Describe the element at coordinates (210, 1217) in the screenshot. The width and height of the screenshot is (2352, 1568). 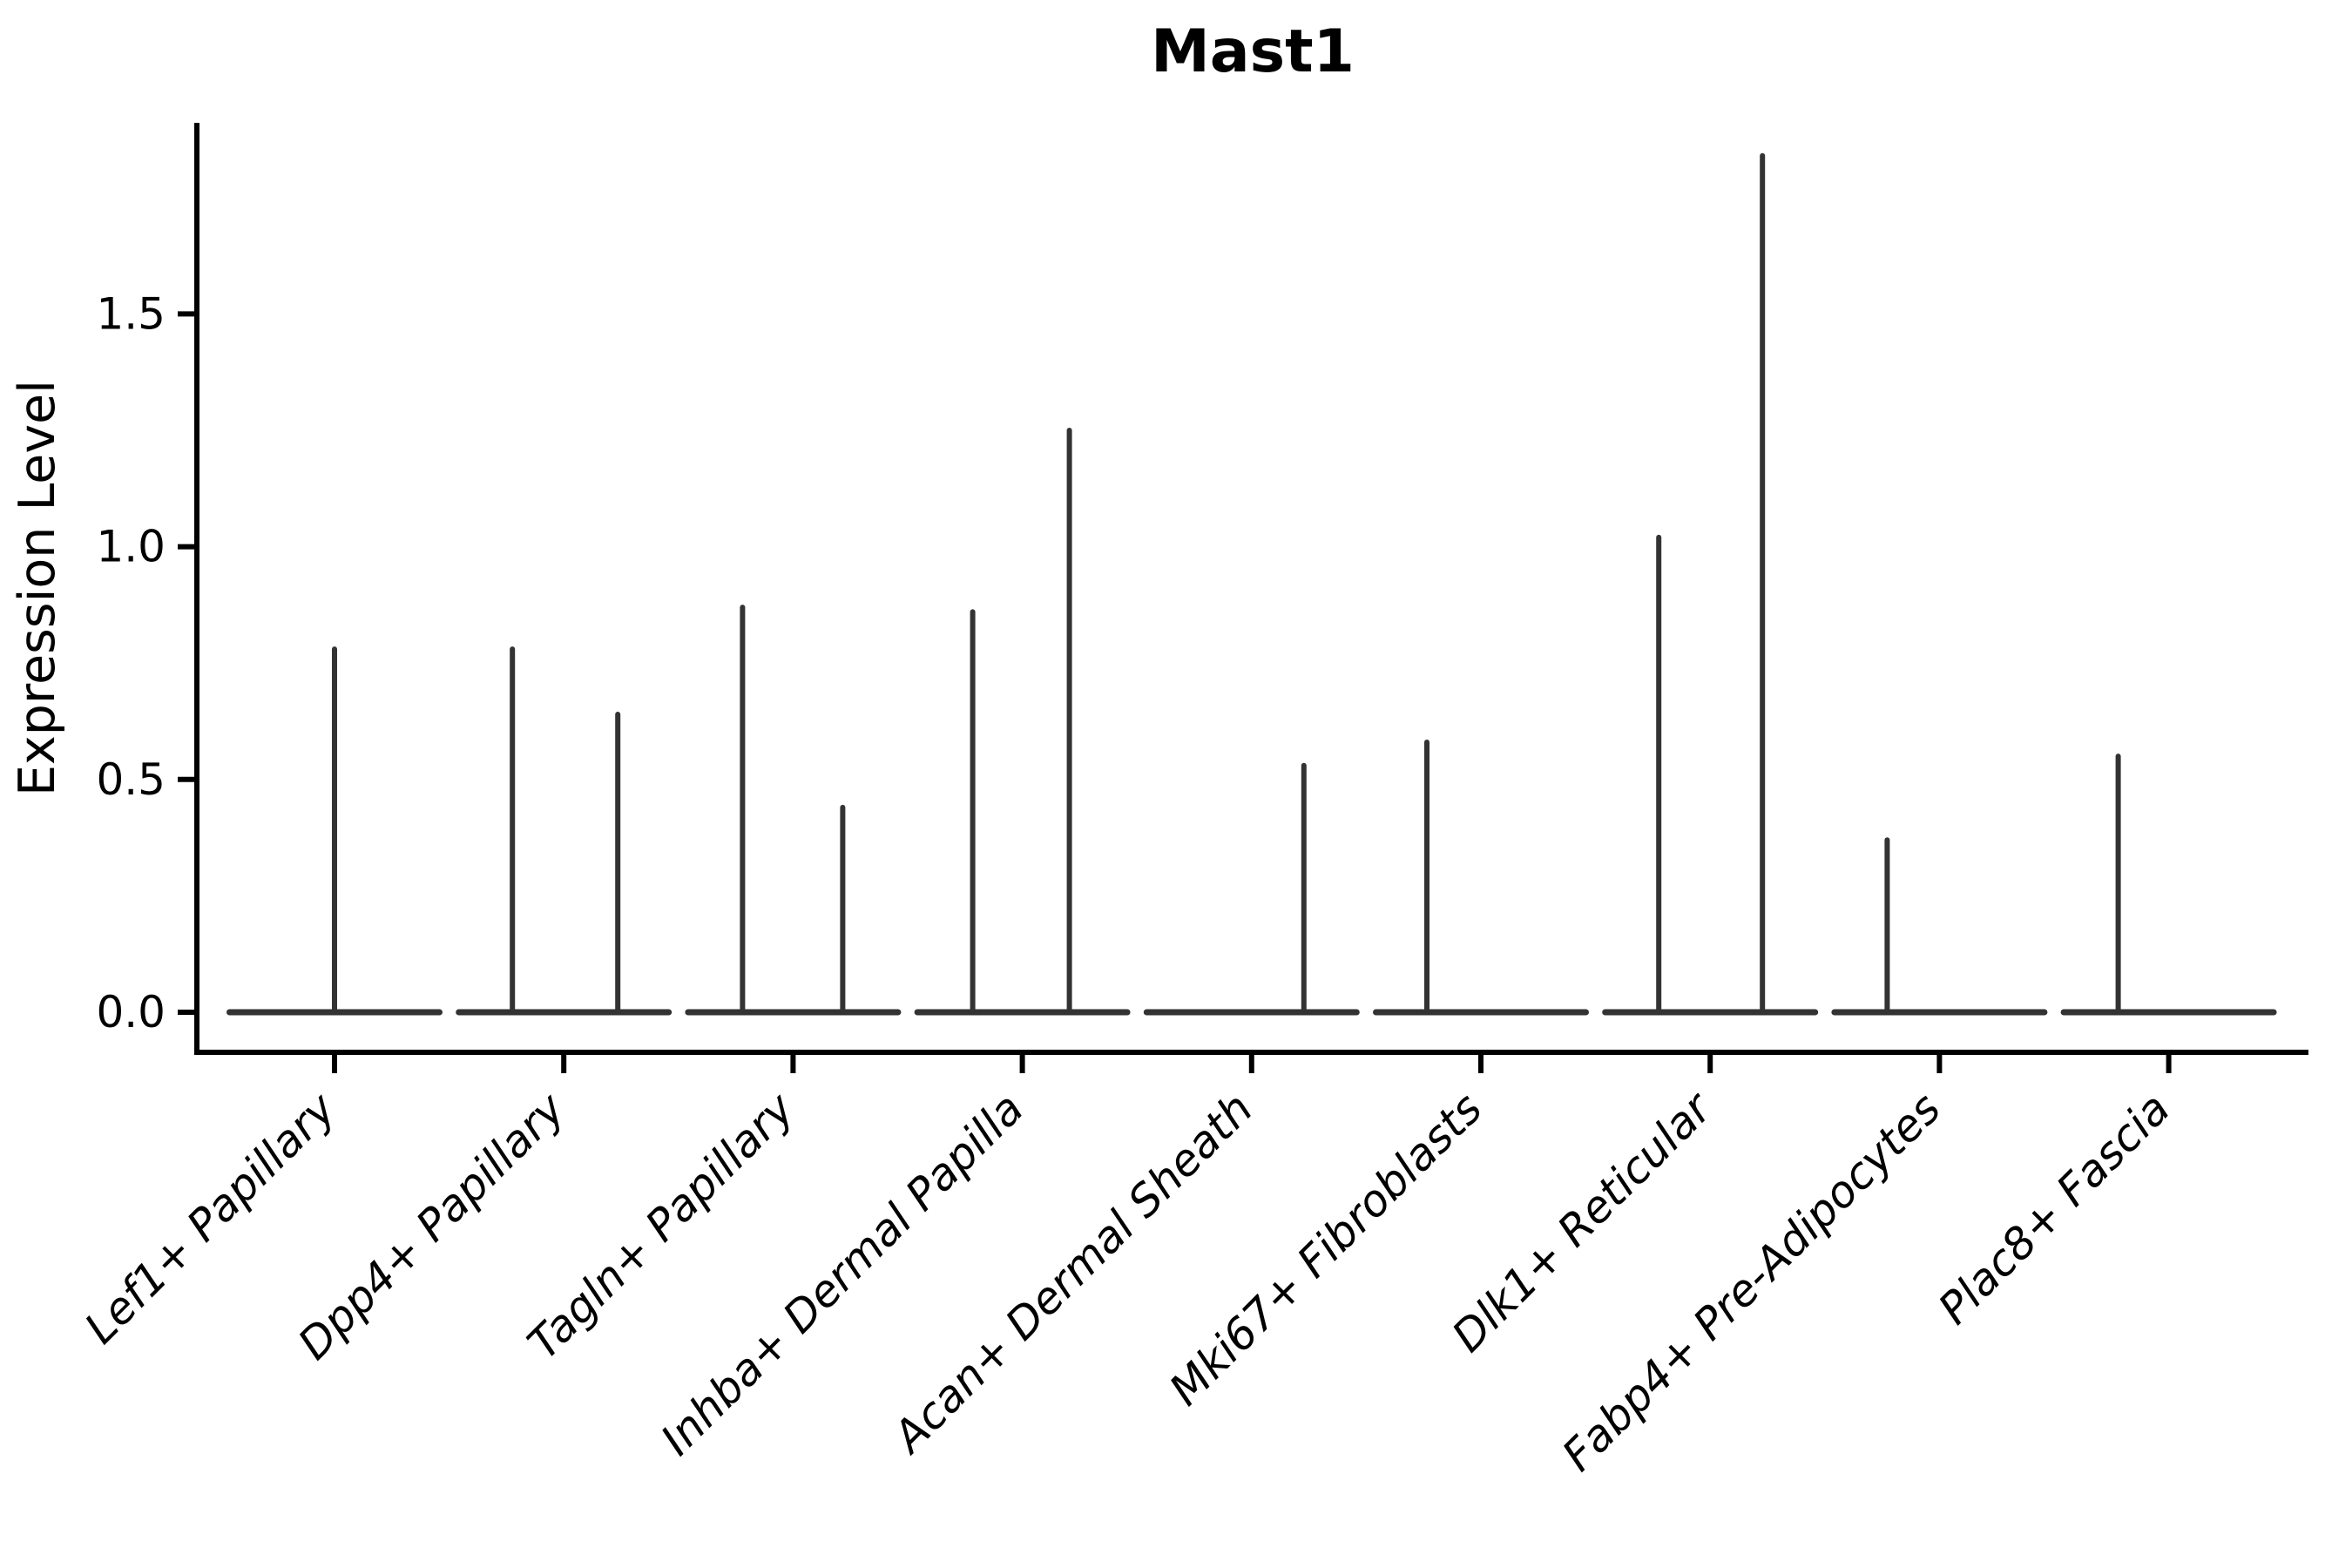
I see `x-tick-label: Lef1+ Papillary` at that location.